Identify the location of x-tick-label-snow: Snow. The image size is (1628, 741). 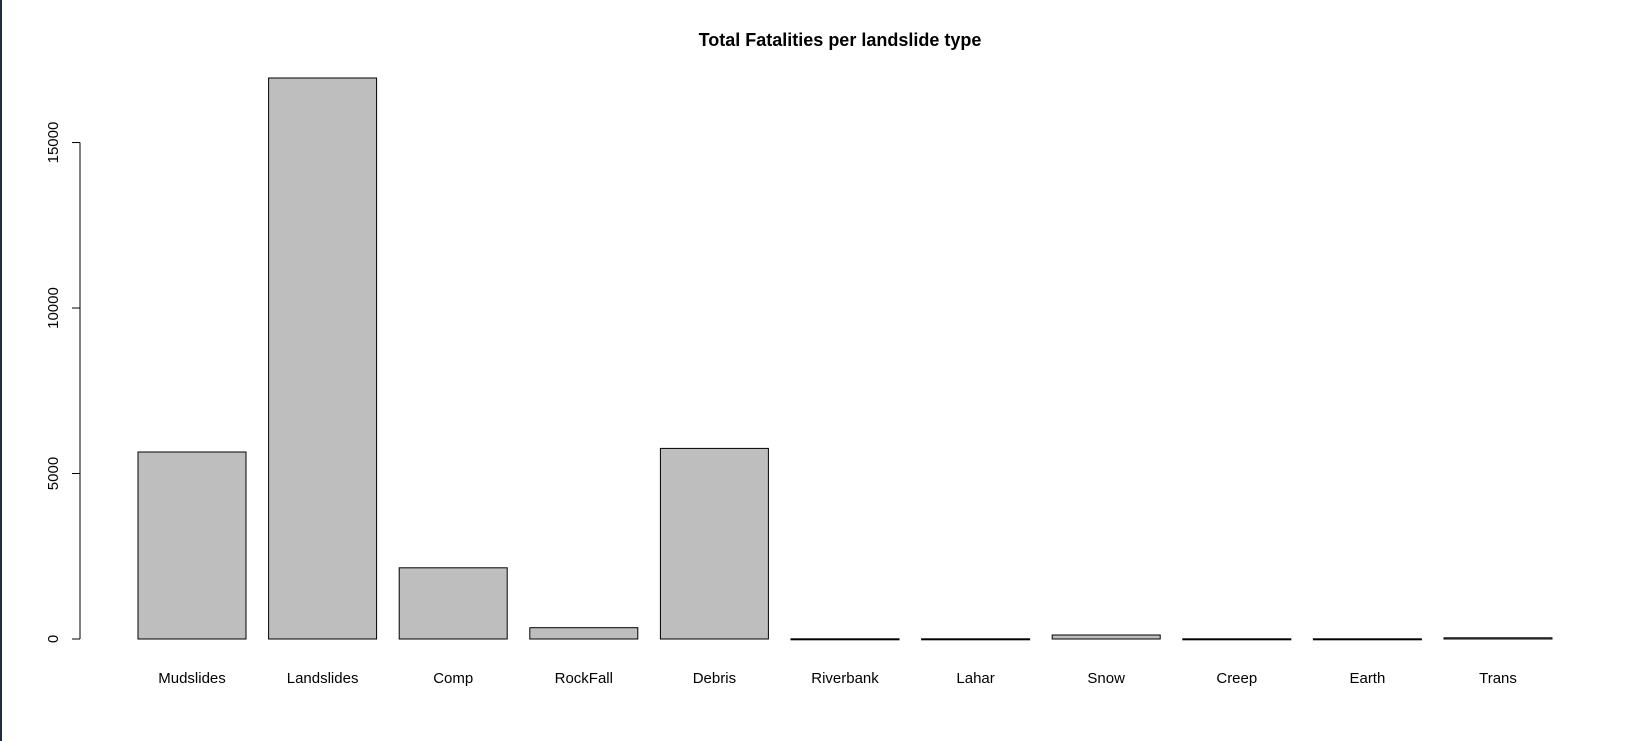
(1106, 678).